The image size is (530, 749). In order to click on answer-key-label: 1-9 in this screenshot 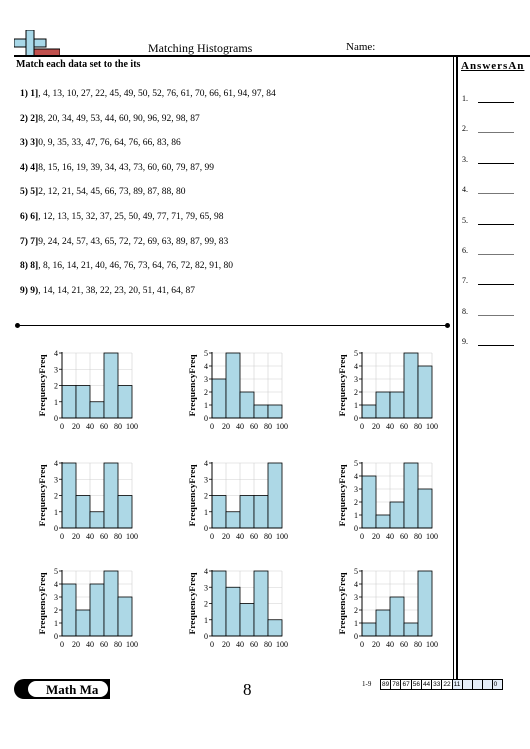, I will do `click(367, 684)`.